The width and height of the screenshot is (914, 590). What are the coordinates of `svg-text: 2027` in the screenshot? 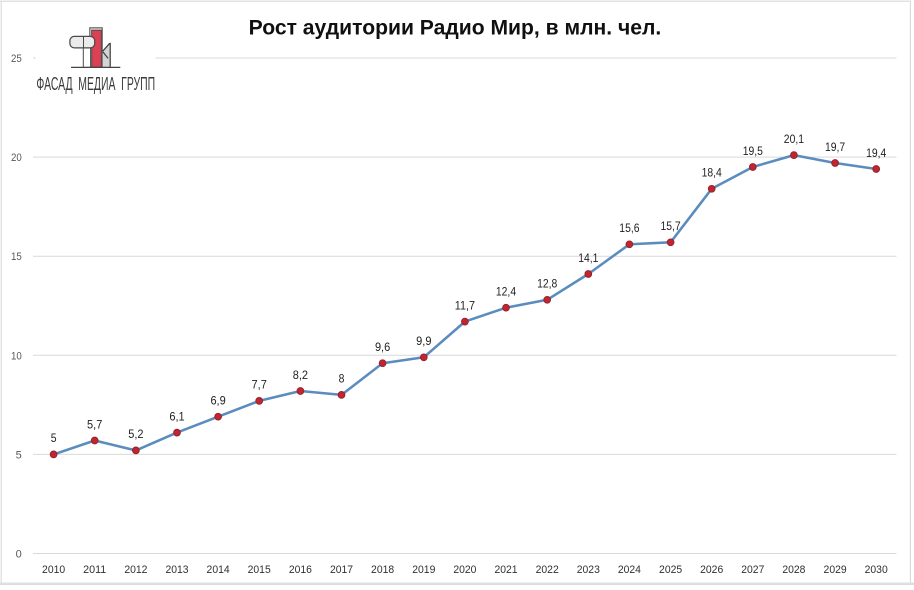 It's located at (752, 570).